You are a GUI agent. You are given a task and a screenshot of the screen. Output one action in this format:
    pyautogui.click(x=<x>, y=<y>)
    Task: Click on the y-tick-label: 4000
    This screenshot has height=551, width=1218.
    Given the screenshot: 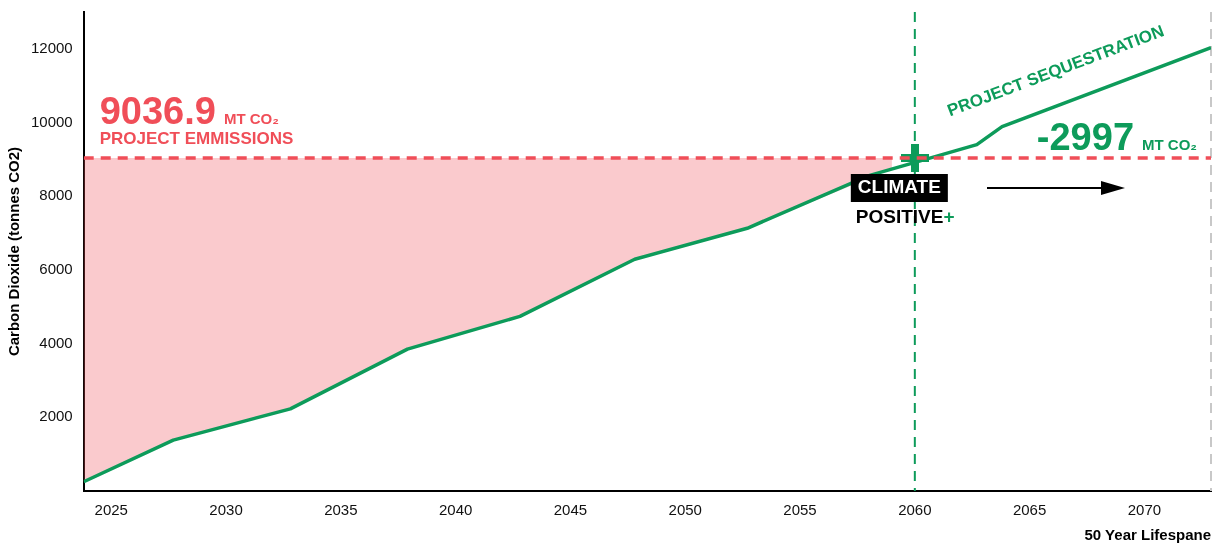 What is the action you would take?
    pyautogui.click(x=56, y=342)
    